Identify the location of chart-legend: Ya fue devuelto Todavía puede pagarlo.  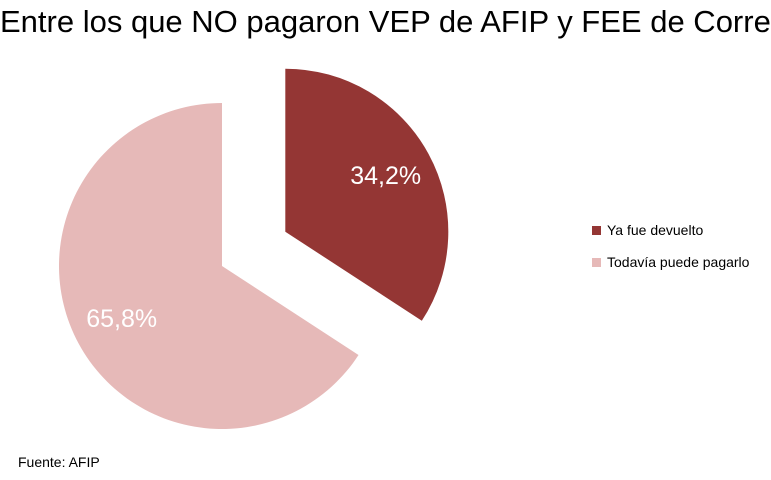
(670, 252).